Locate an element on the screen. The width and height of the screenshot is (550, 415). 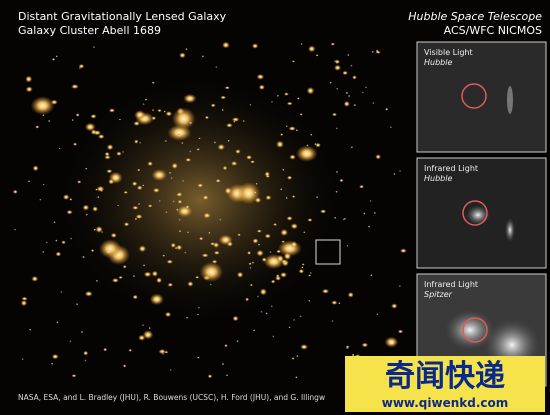
watermark-box is located at coordinates (445, 384).